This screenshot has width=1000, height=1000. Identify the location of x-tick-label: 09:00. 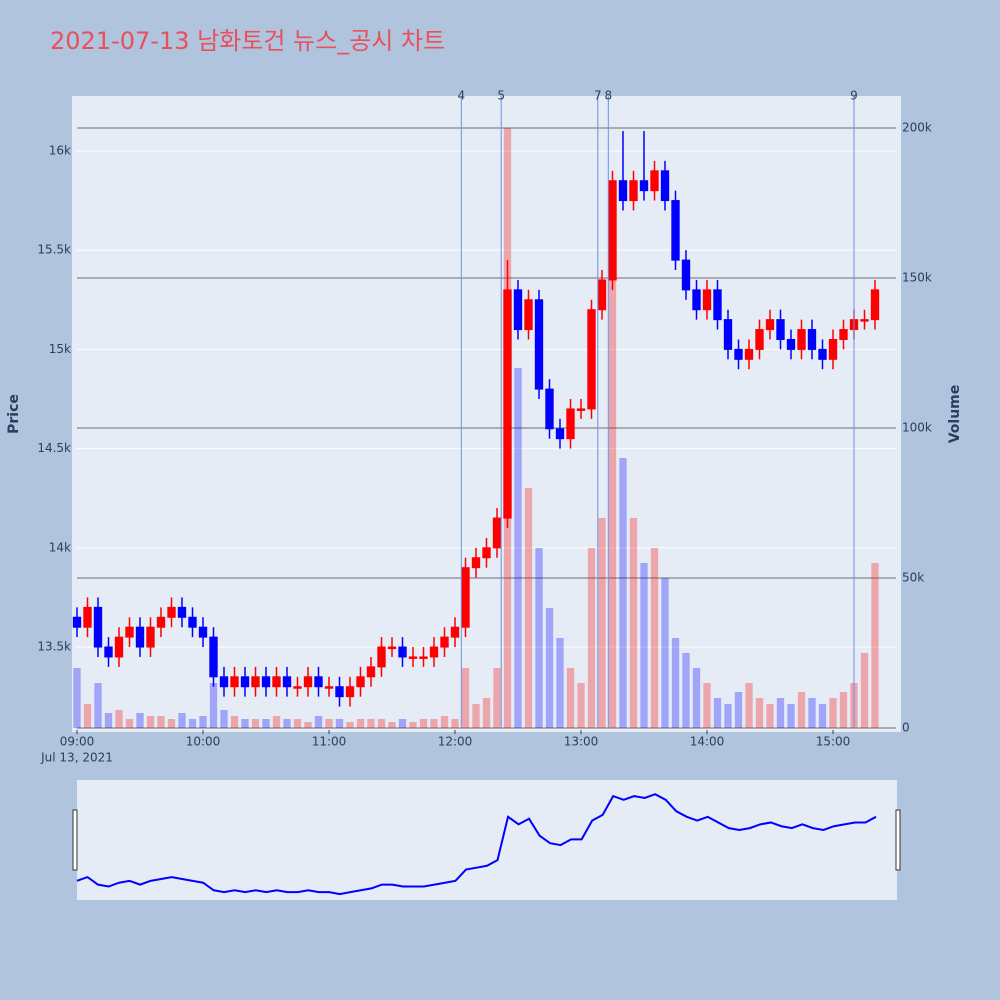
(77, 742).